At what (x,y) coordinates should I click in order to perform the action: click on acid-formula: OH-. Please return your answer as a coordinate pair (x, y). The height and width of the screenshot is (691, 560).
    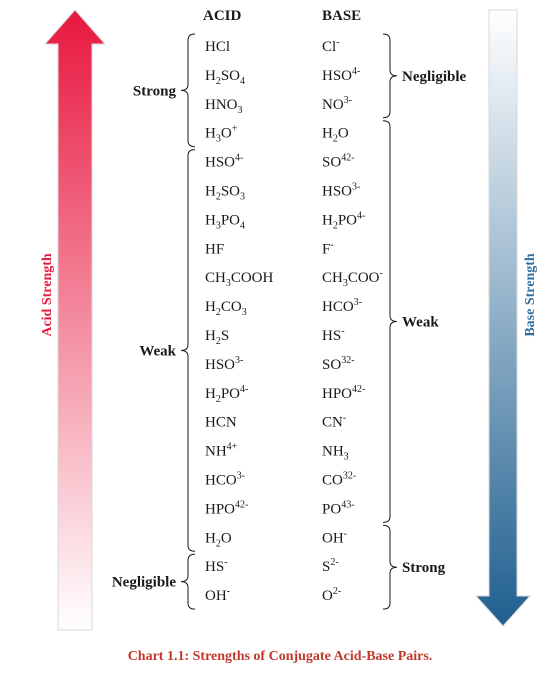
    Looking at the image, I should click on (217, 595).